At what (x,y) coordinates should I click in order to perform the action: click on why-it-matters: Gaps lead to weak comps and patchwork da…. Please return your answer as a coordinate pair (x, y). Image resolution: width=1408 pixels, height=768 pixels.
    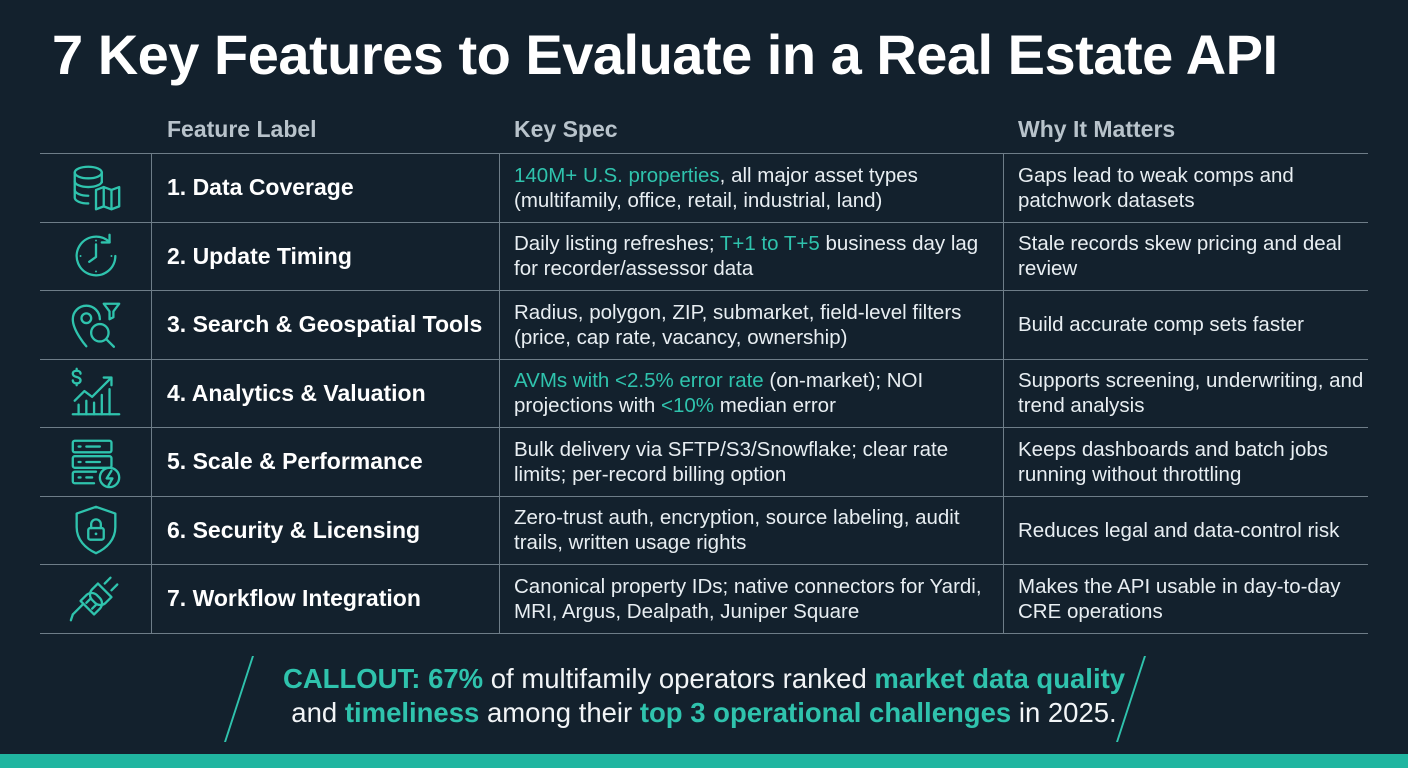
    Looking at the image, I should click on (1156, 187).